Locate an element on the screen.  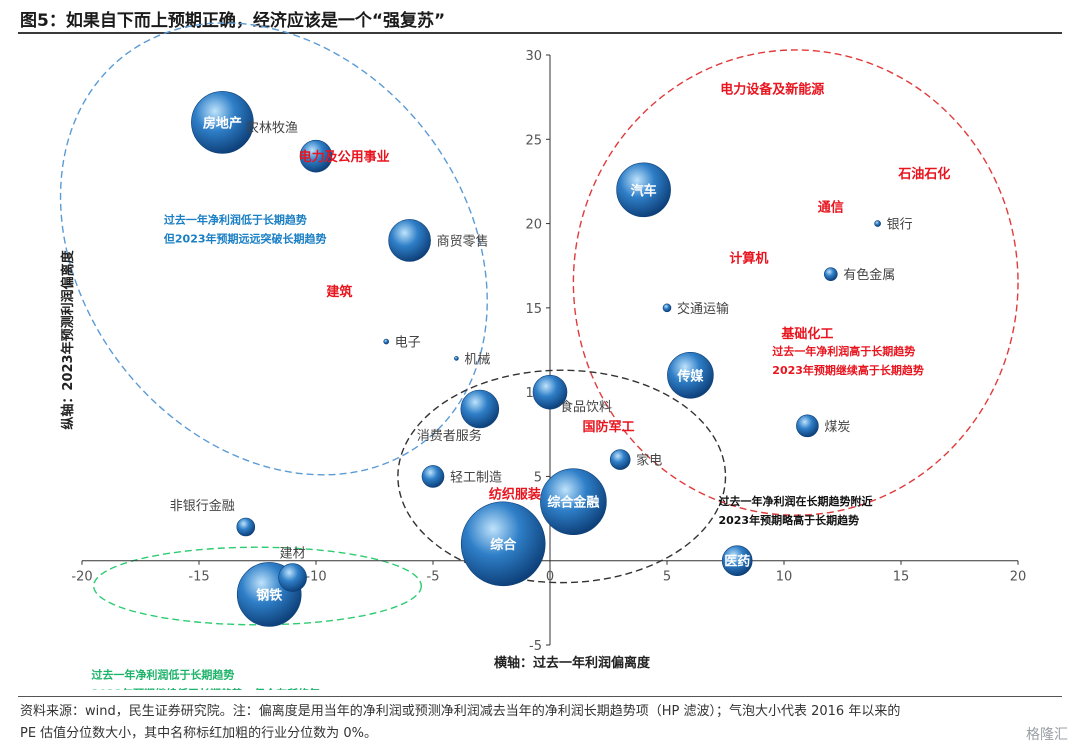
bubble-综合 is located at coordinates (503, 544).